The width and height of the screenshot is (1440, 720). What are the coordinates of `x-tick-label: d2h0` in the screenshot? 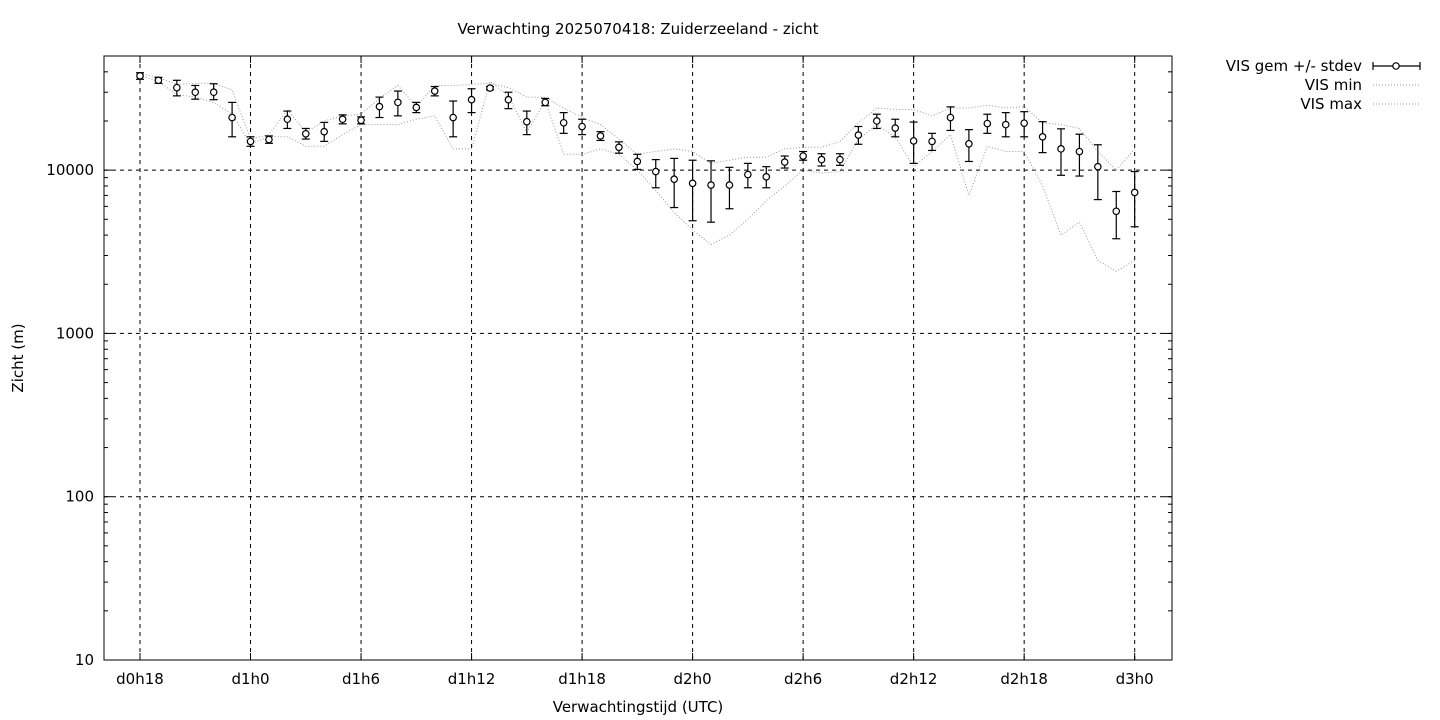 It's located at (693, 679).